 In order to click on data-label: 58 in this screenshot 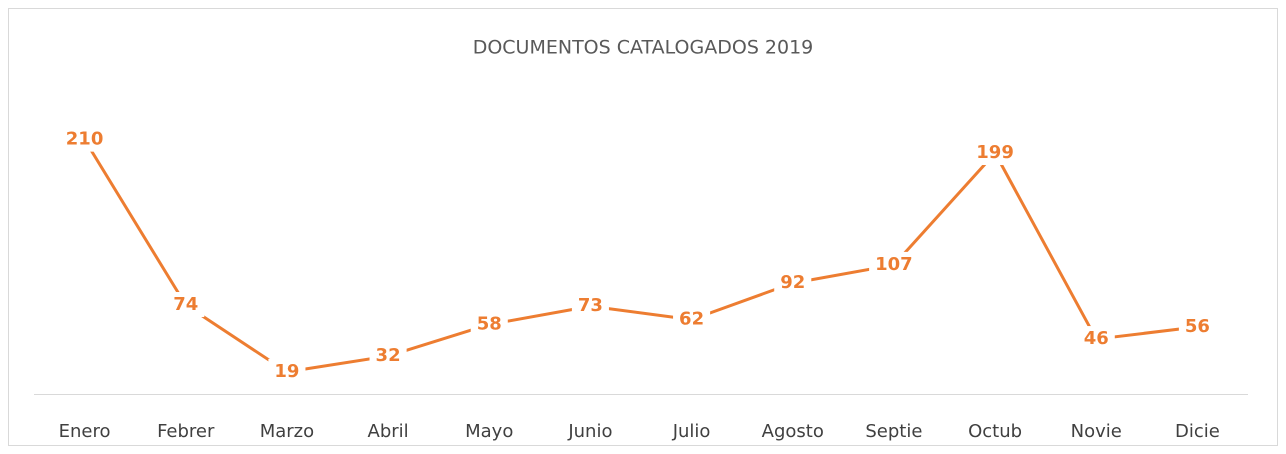, I will do `click(489, 323)`.